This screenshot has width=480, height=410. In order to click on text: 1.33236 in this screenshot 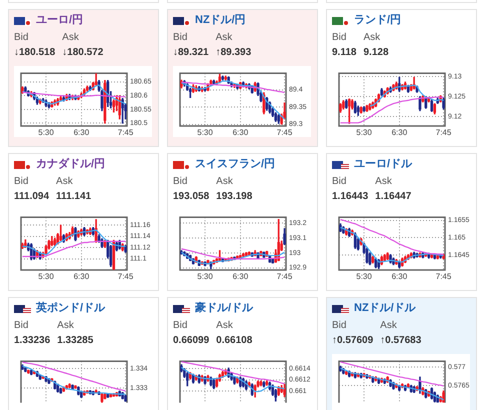, I will do `click(32, 341)`.